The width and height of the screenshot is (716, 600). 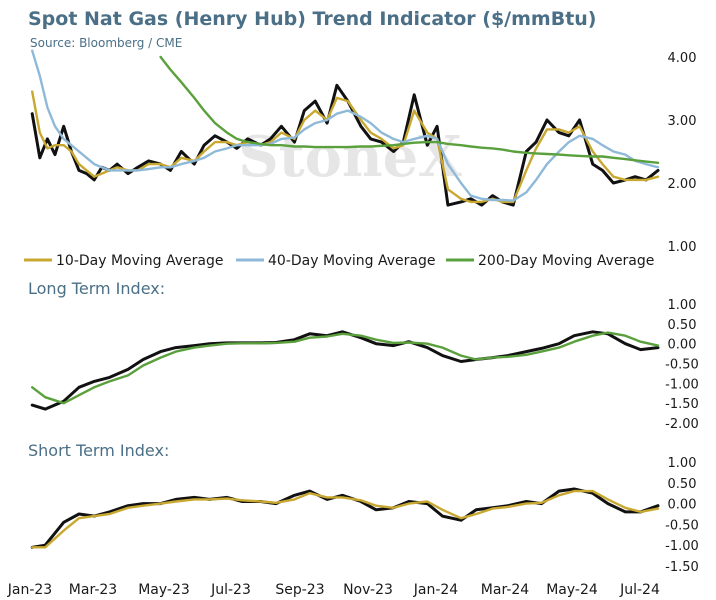 I want to click on long-term-index-y-tick: -1.50, so click(x=682, y=404).